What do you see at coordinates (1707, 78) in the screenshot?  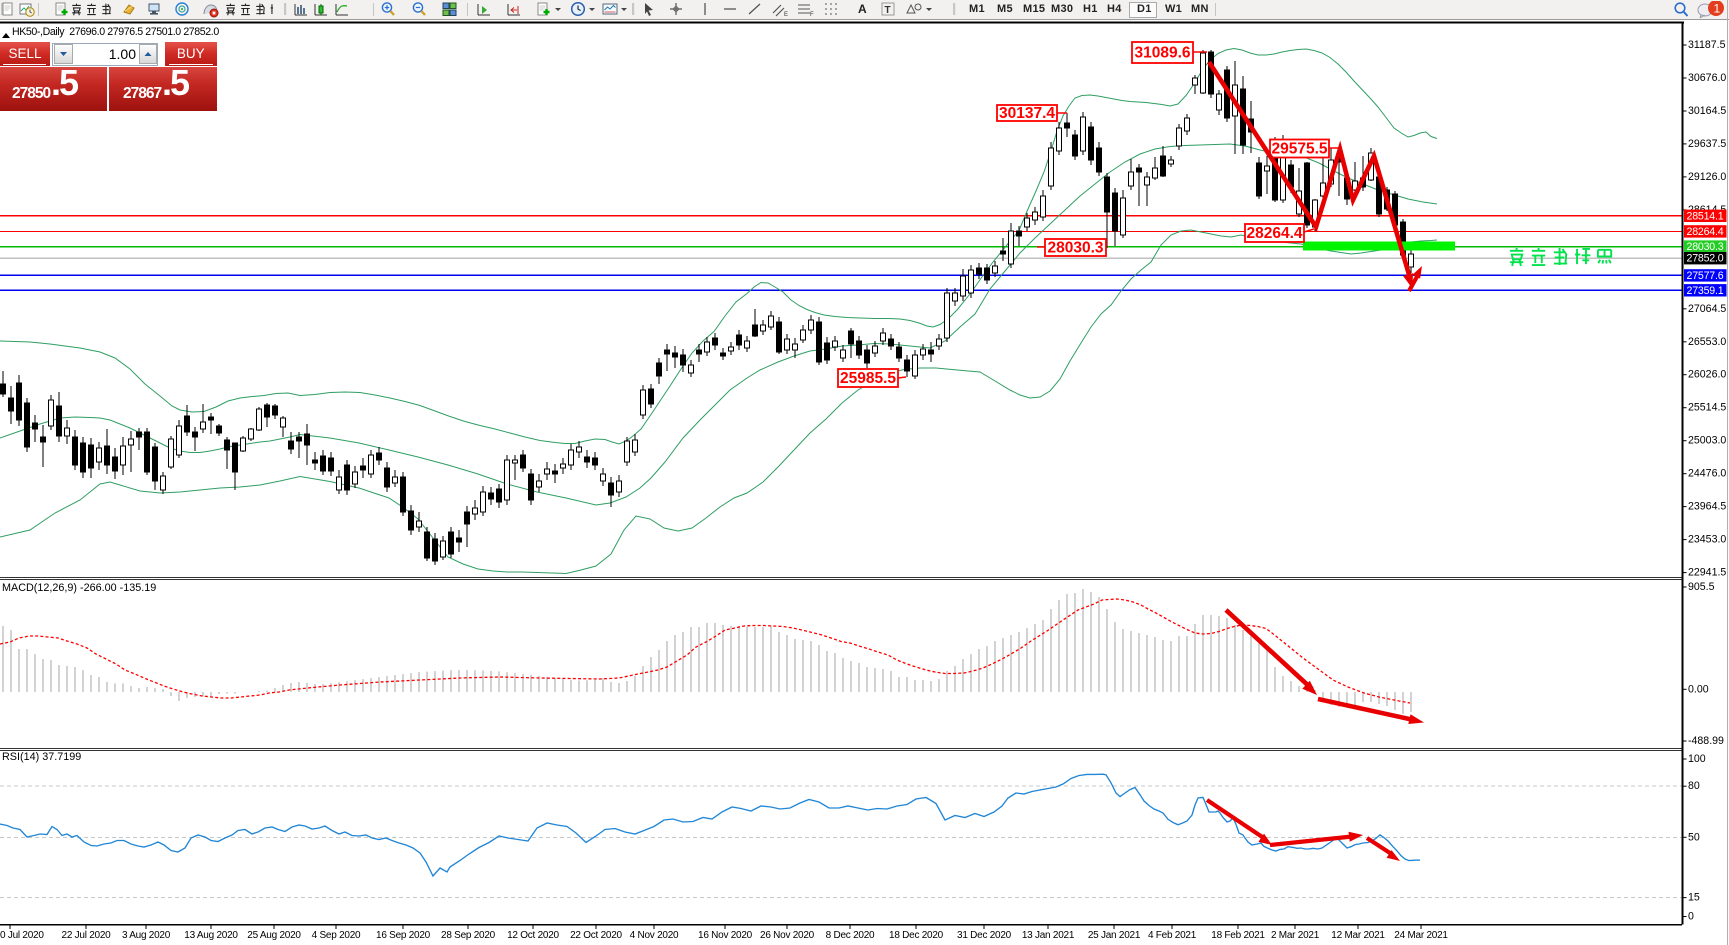 I see `svg-text: 30676.0` at bounding box center [1707, 78].